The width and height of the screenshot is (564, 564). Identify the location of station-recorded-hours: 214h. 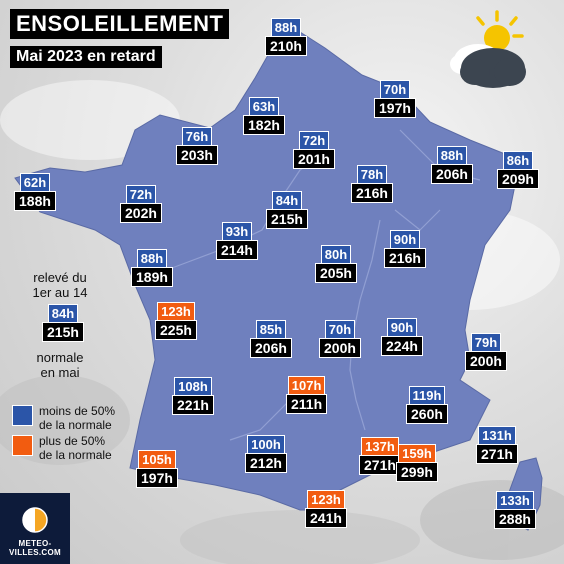
(237, 250).